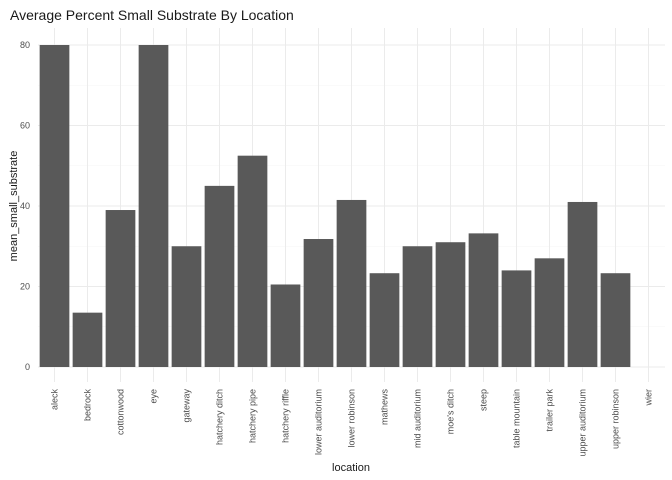 The width and height of the screenshot is (672, 480). What do you see at coordinates (153, 206) in the screenshot?
I see `bar-eye` at bounding box center [153, 206].